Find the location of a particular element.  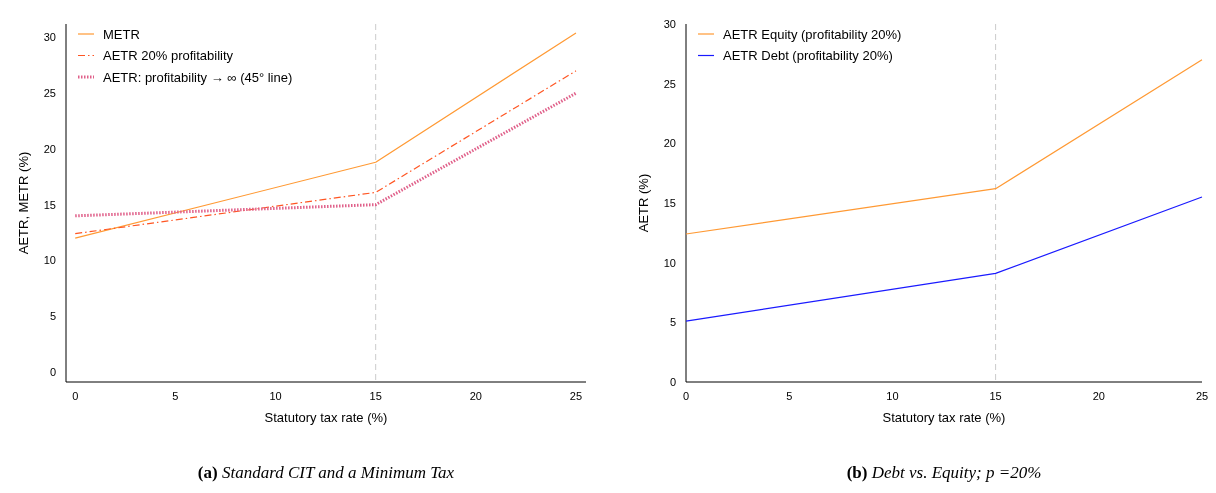

legend-label: AETR Debt (profitability 20%) is located at coordinates (808, 56).